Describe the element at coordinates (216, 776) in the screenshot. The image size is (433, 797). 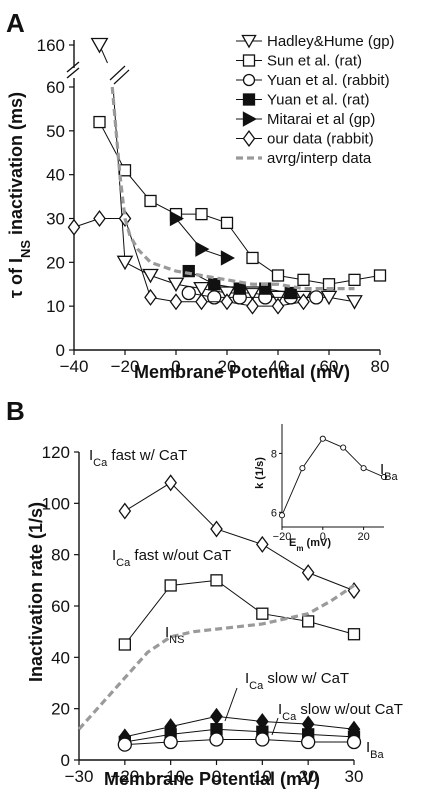
I see `panel-b-x-tick-label: 0` at that location.